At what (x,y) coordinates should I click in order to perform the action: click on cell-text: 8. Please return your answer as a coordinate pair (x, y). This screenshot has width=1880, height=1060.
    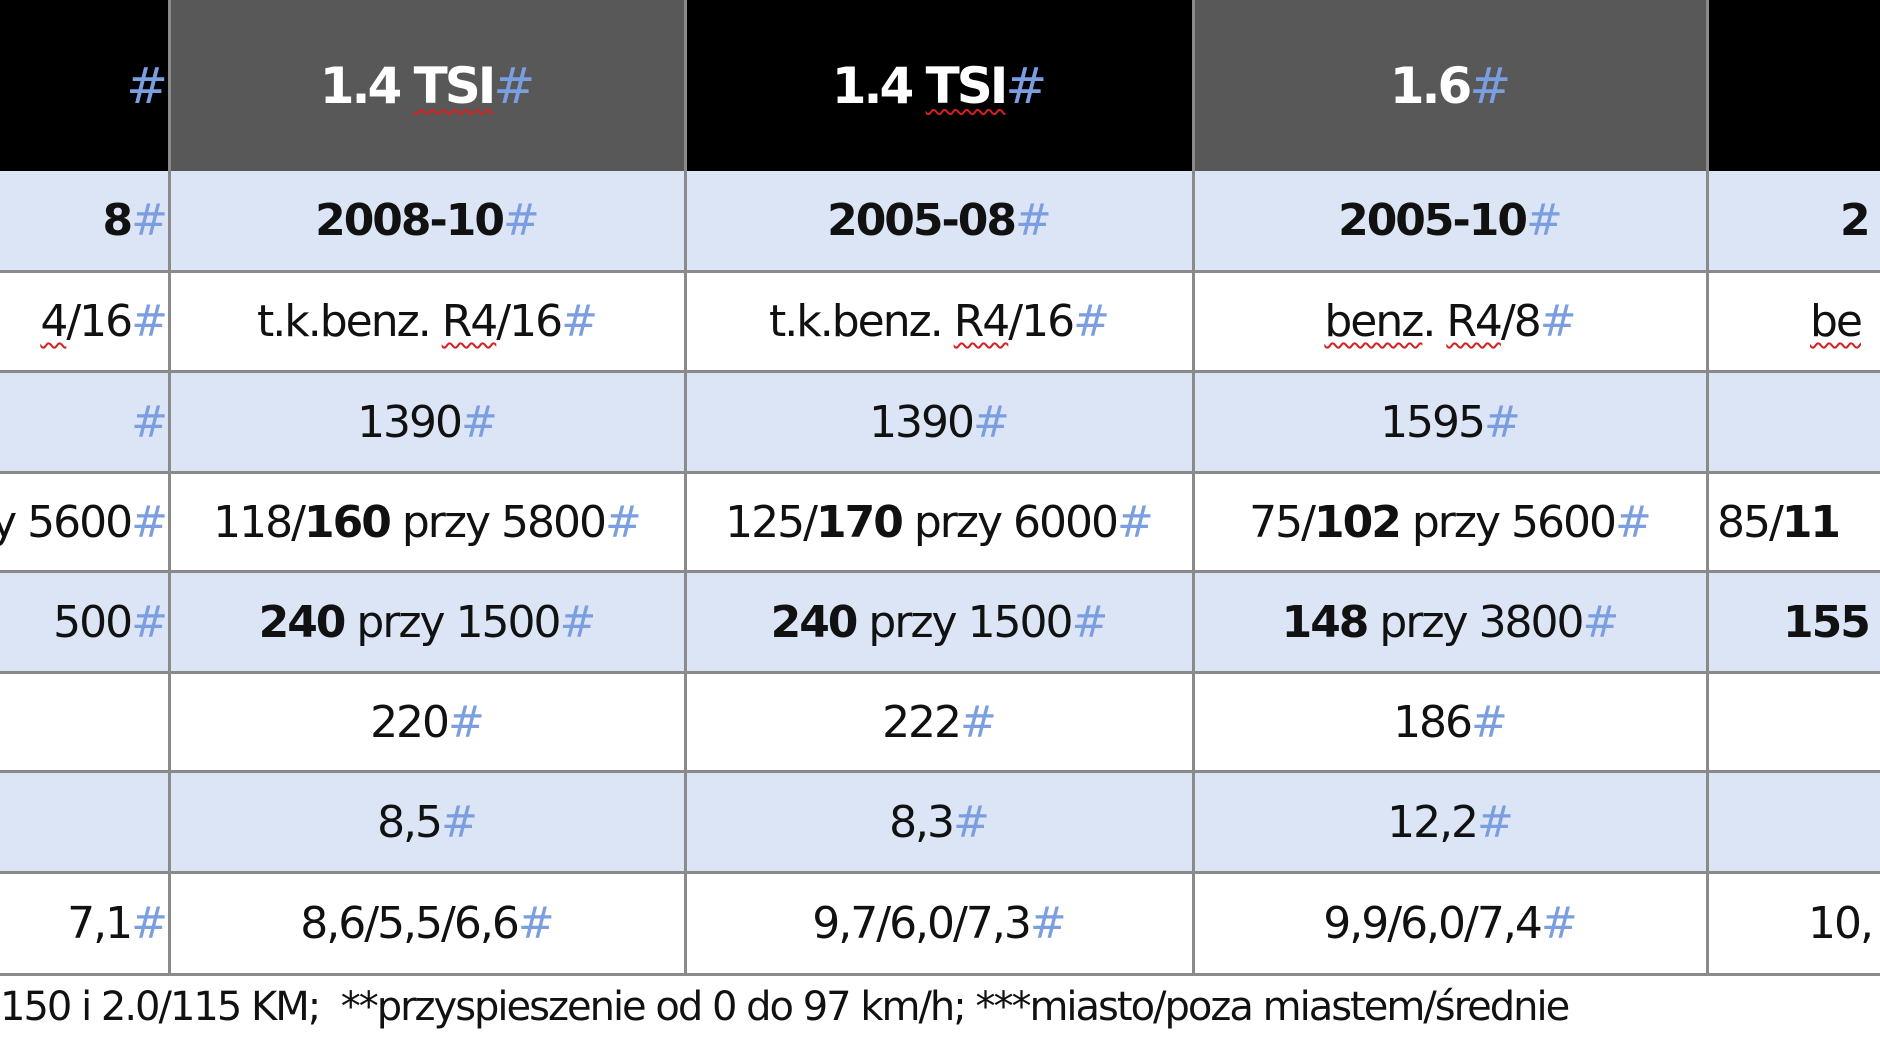
    Looking at the image, I should click on (118, 220).